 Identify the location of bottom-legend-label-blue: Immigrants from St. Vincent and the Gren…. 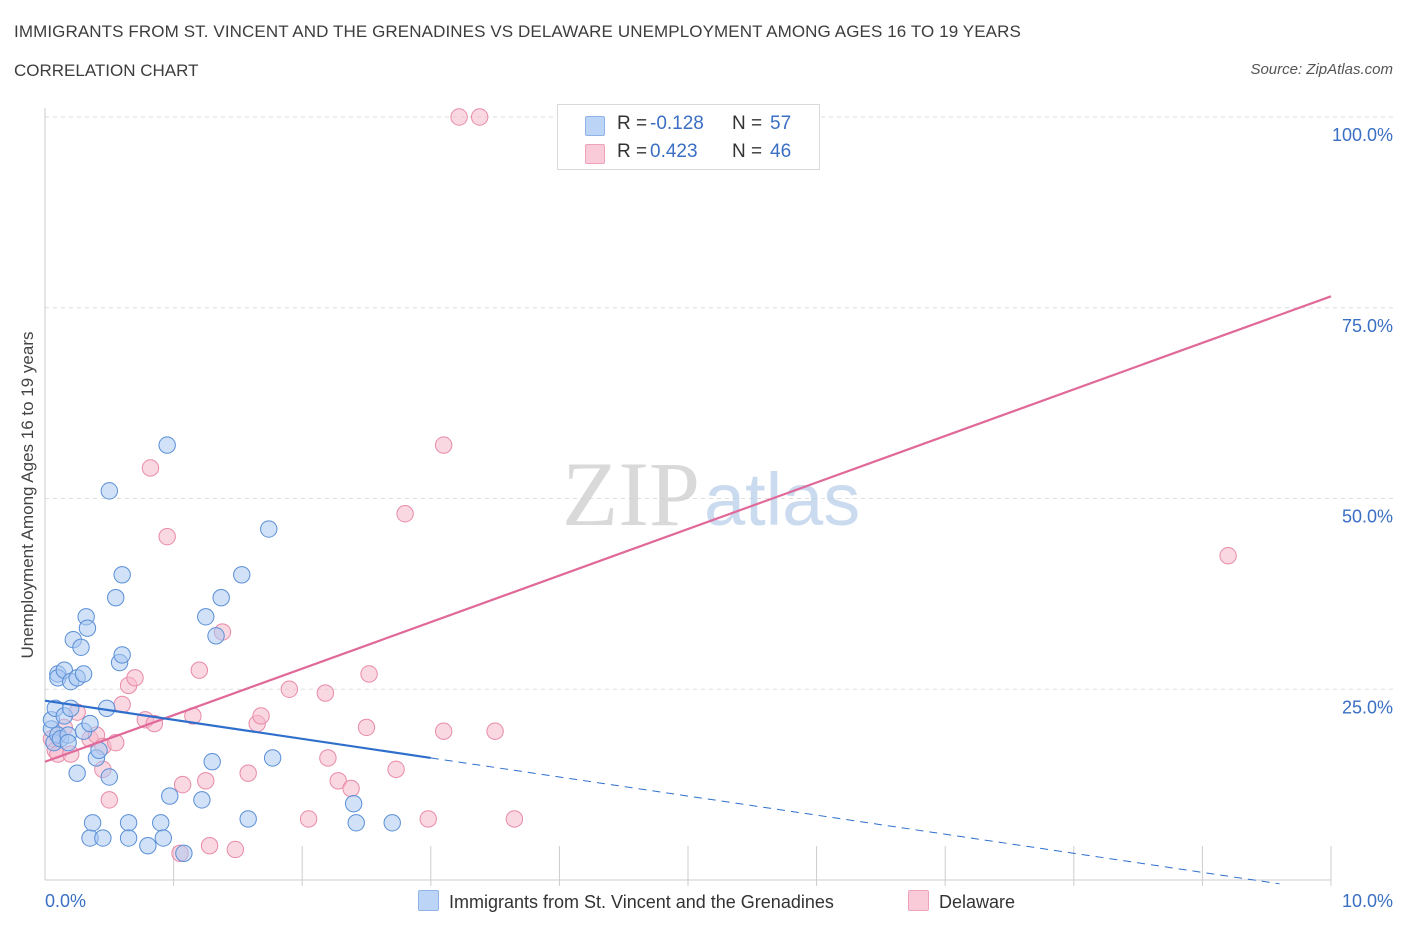
(641, 902).